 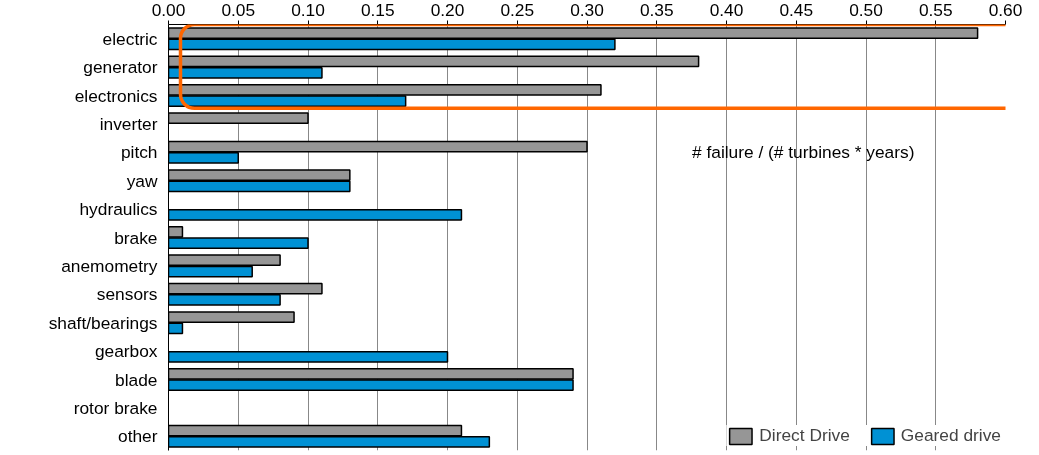 What do you see at coordinates (950, 435) in the screenshot?
I see `legend-label: Geared drive` at bounding box center [950, 435].